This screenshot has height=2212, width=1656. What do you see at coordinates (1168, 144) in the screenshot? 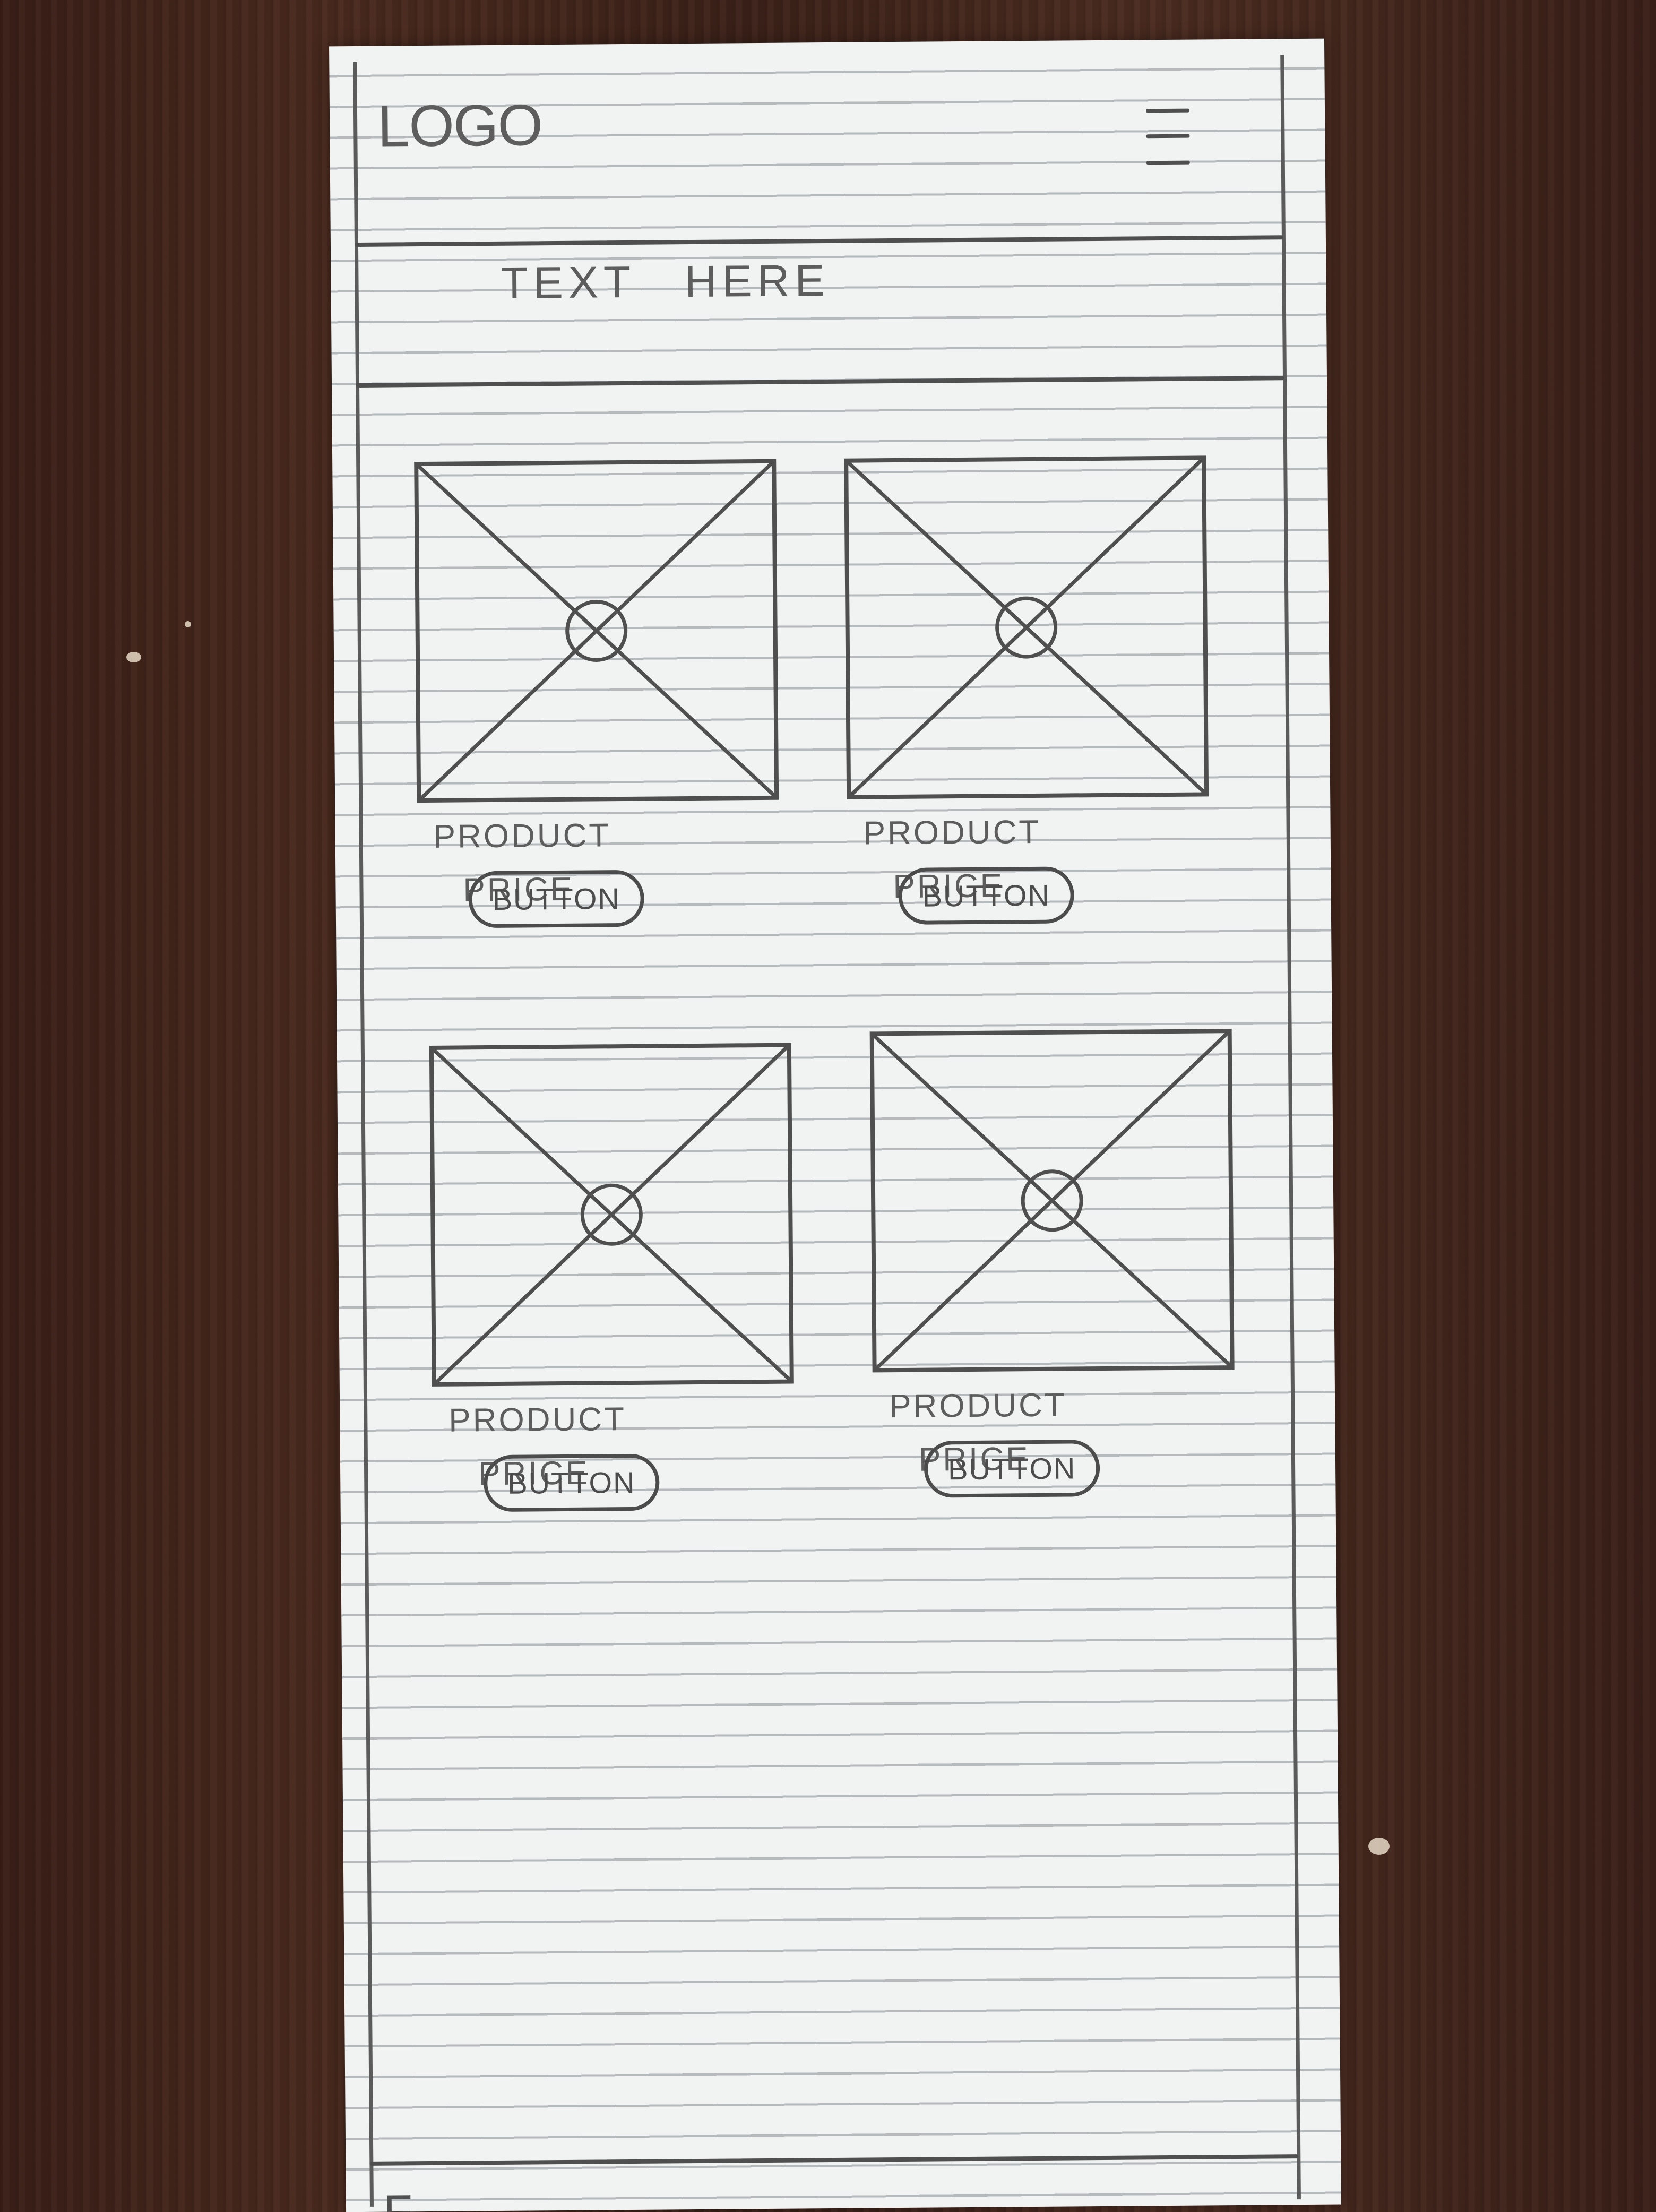
I see `hamburger-menu-icon` at bounding box center [1168, 144].